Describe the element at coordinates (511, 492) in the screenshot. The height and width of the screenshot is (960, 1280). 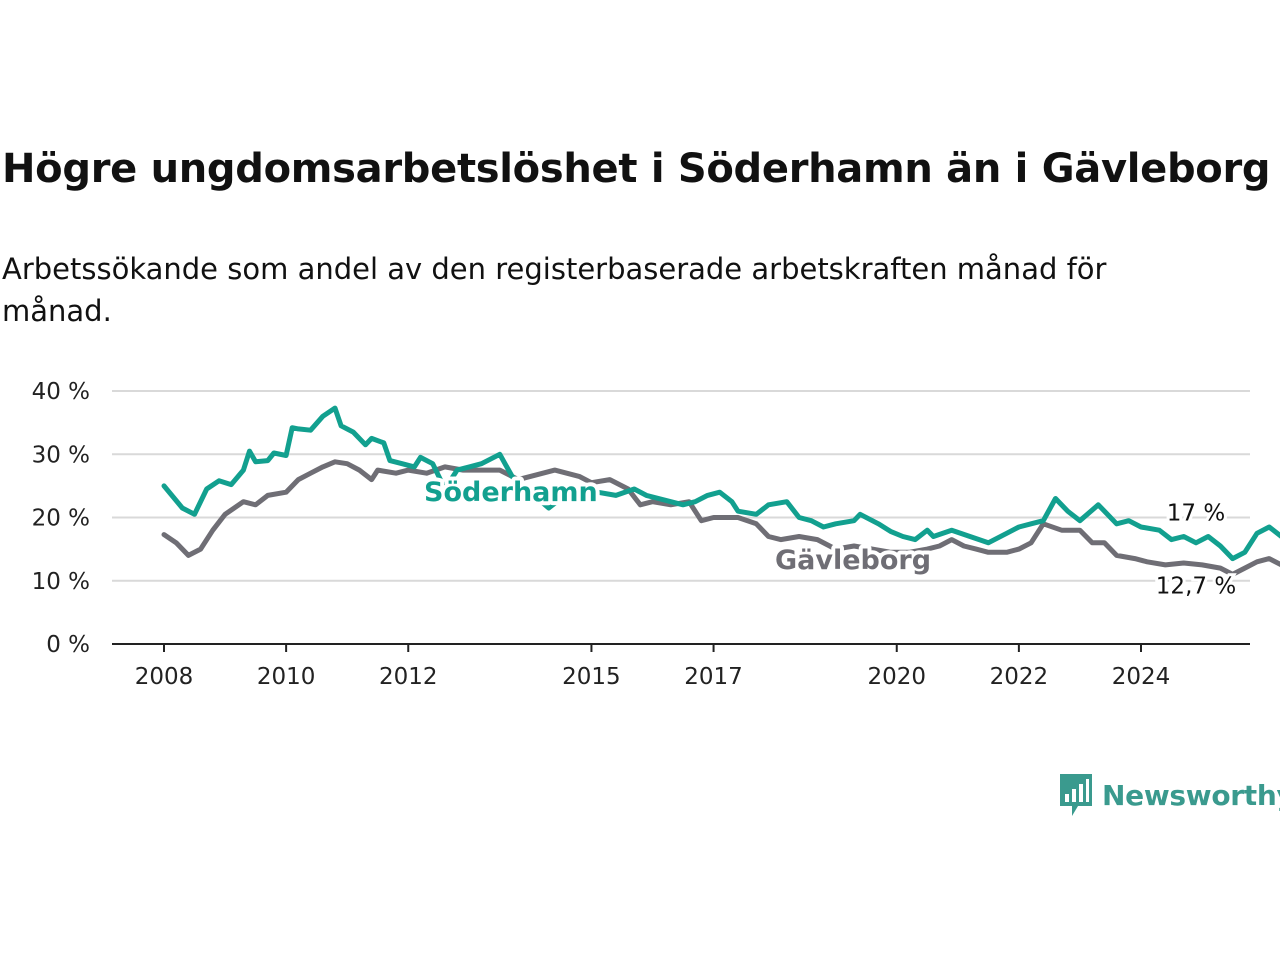
I see `series-label-soderhamn: Söderhamn` at that location.